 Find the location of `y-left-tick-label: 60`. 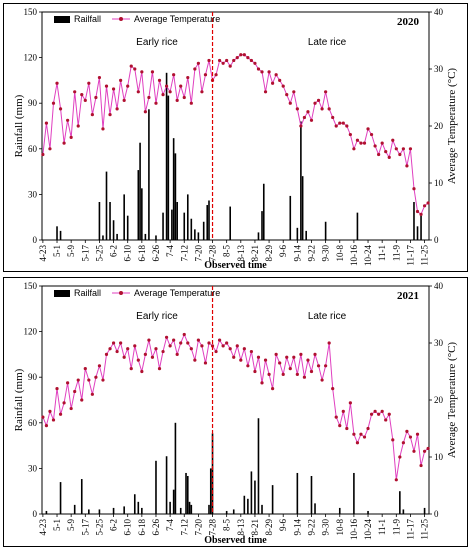

y-left-tick-label: 60 is located at coordinates (33, 149).